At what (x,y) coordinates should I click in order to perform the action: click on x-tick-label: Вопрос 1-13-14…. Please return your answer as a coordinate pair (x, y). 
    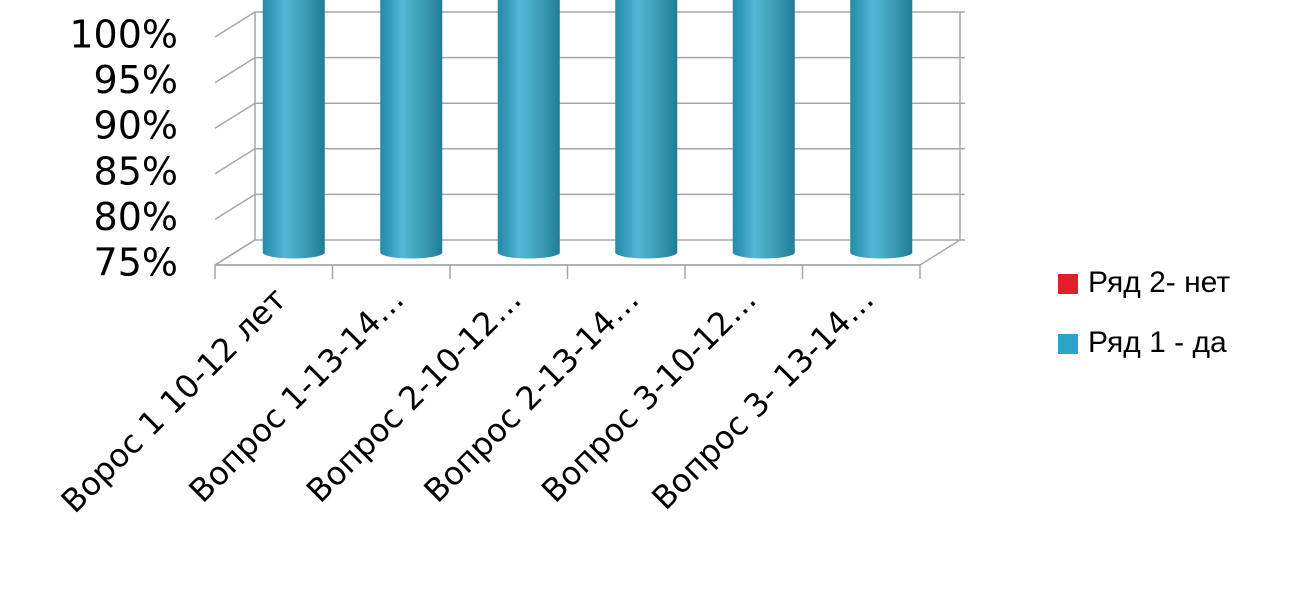
    Looking at the image, I should click on (296, 395).